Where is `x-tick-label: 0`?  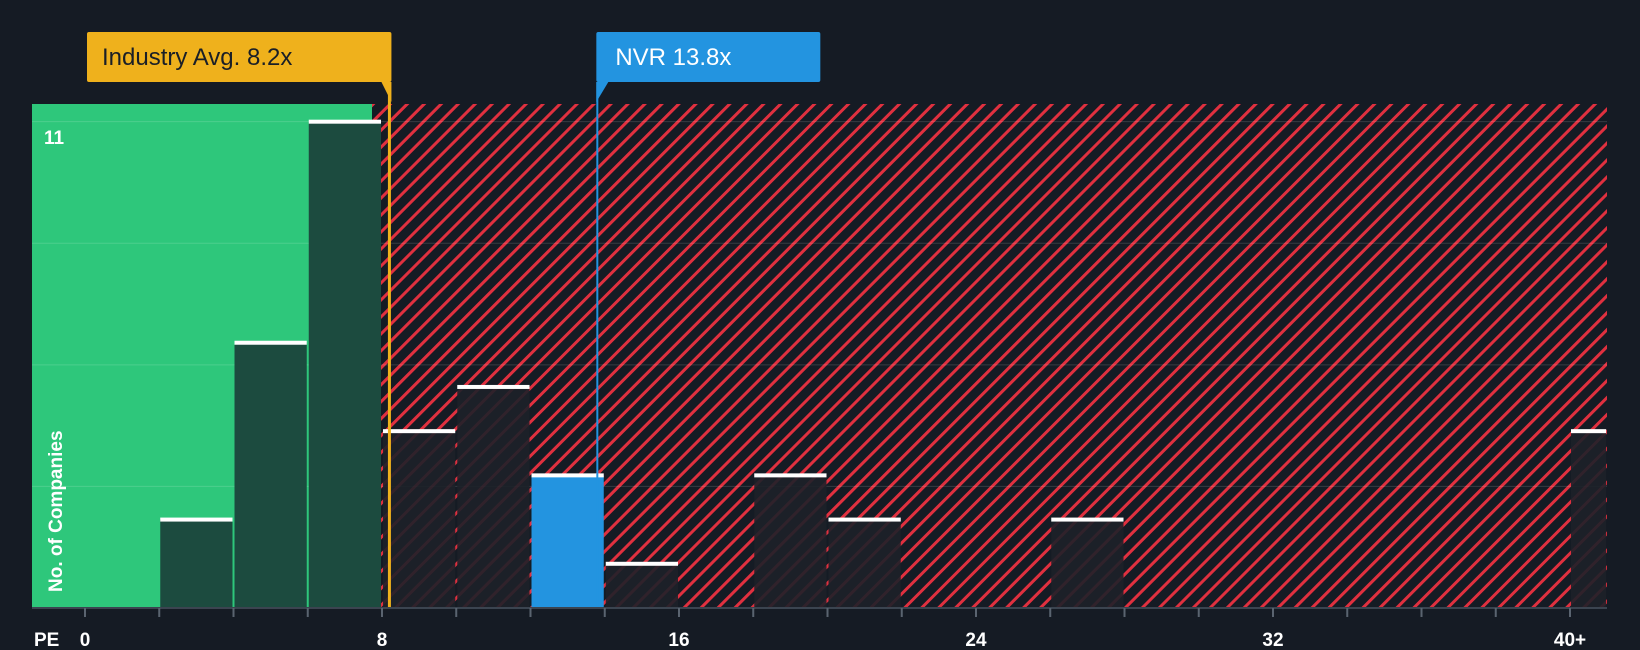
x-tick-label: 0 is located at coordinates (85, 640).